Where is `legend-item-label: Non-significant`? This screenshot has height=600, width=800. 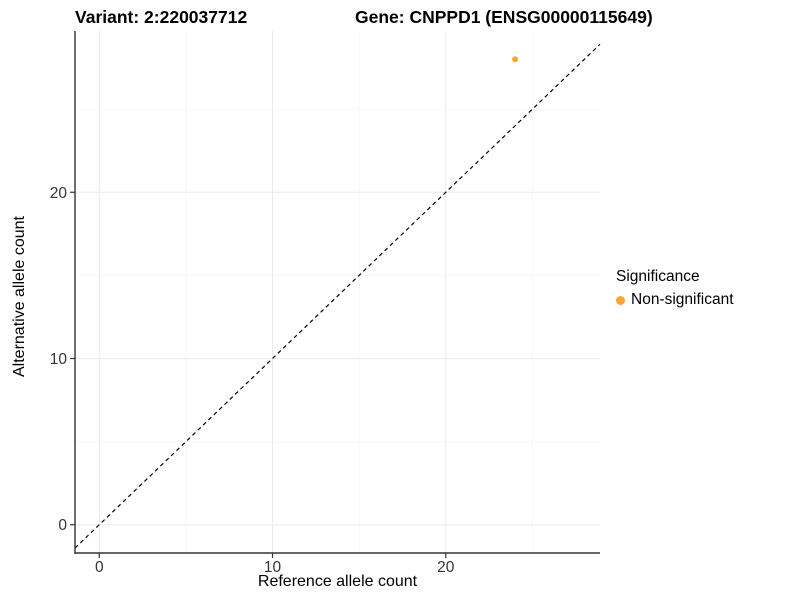 legend-item-label: Non-significant is located at coordinates (682, 299).